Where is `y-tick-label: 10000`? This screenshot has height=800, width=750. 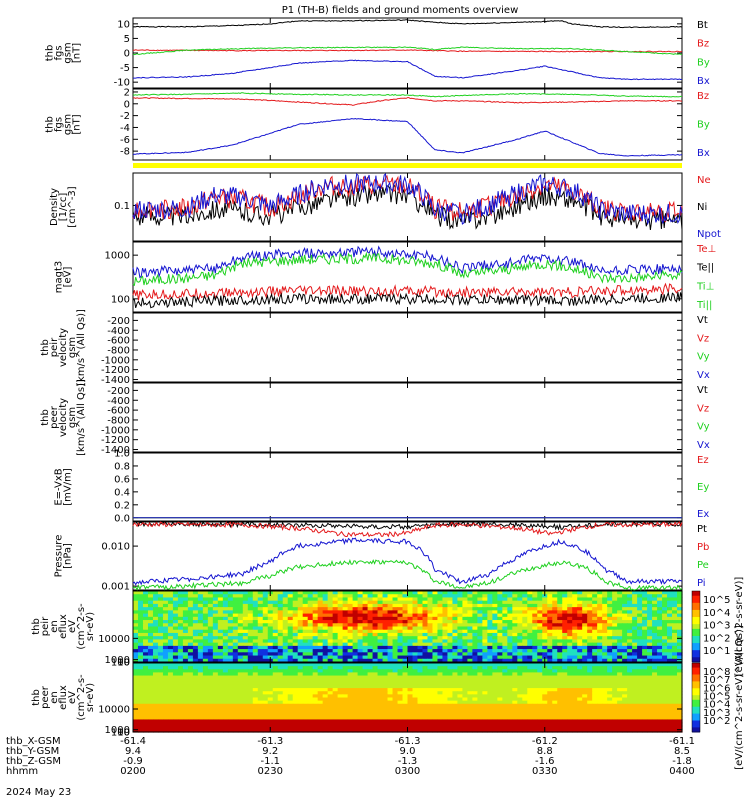 y-tick-label: 10000 is located at coordinates (114, 639).